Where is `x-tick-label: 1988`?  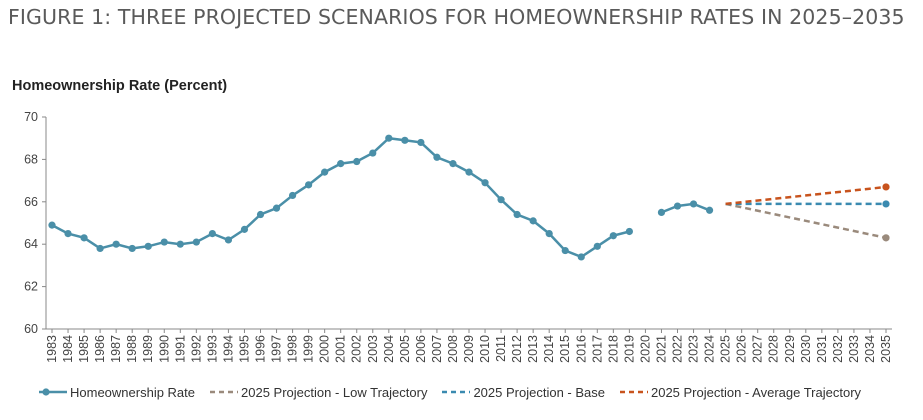 x-tick-label: 1988 is located at coordinates (132, 349).